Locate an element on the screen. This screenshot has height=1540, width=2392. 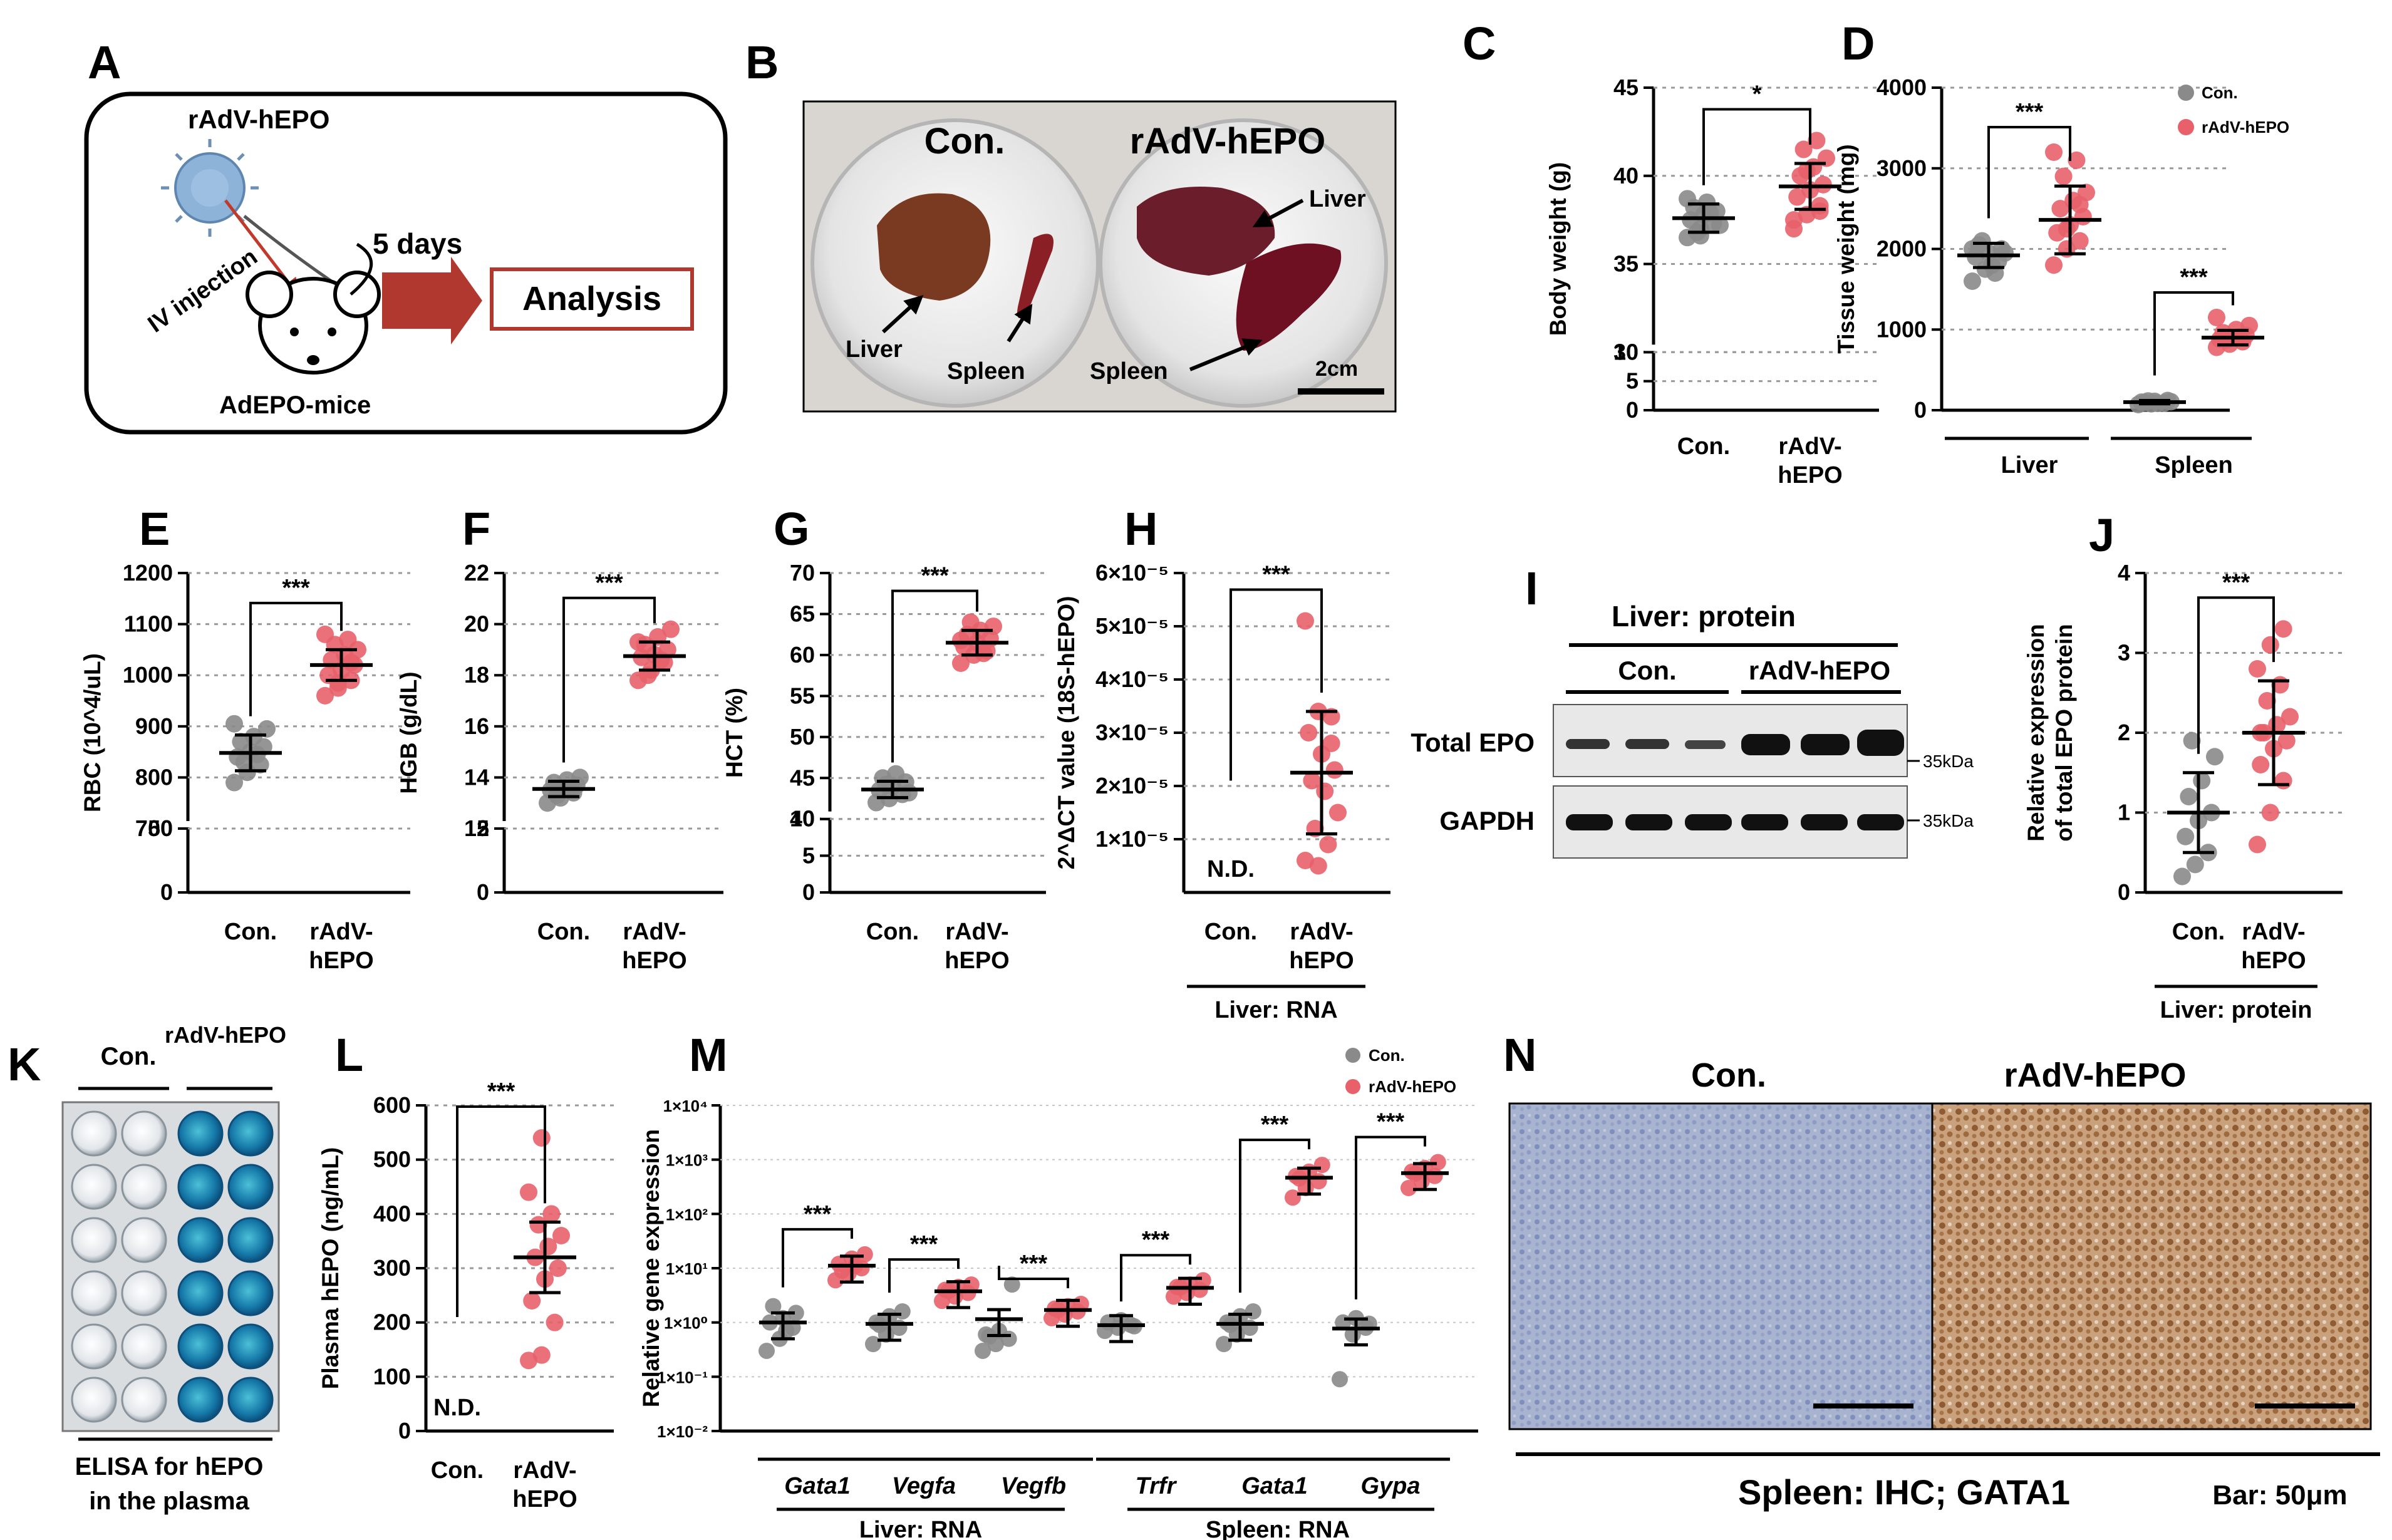
photo-label-con: Con. is located at coordinates (964, 141).